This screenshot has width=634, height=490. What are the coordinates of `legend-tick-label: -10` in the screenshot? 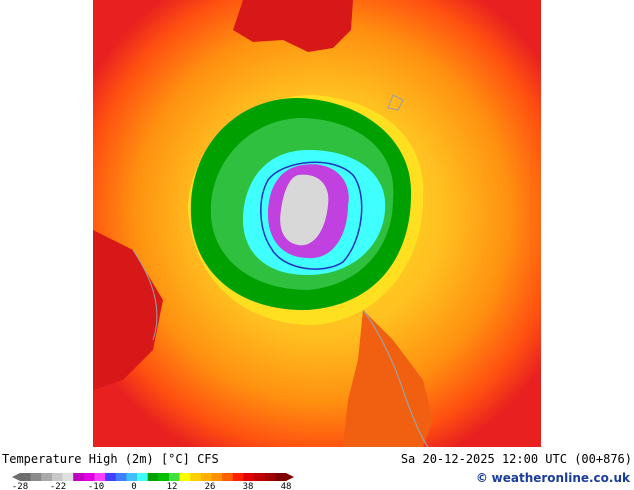 It's located at (96, 486).